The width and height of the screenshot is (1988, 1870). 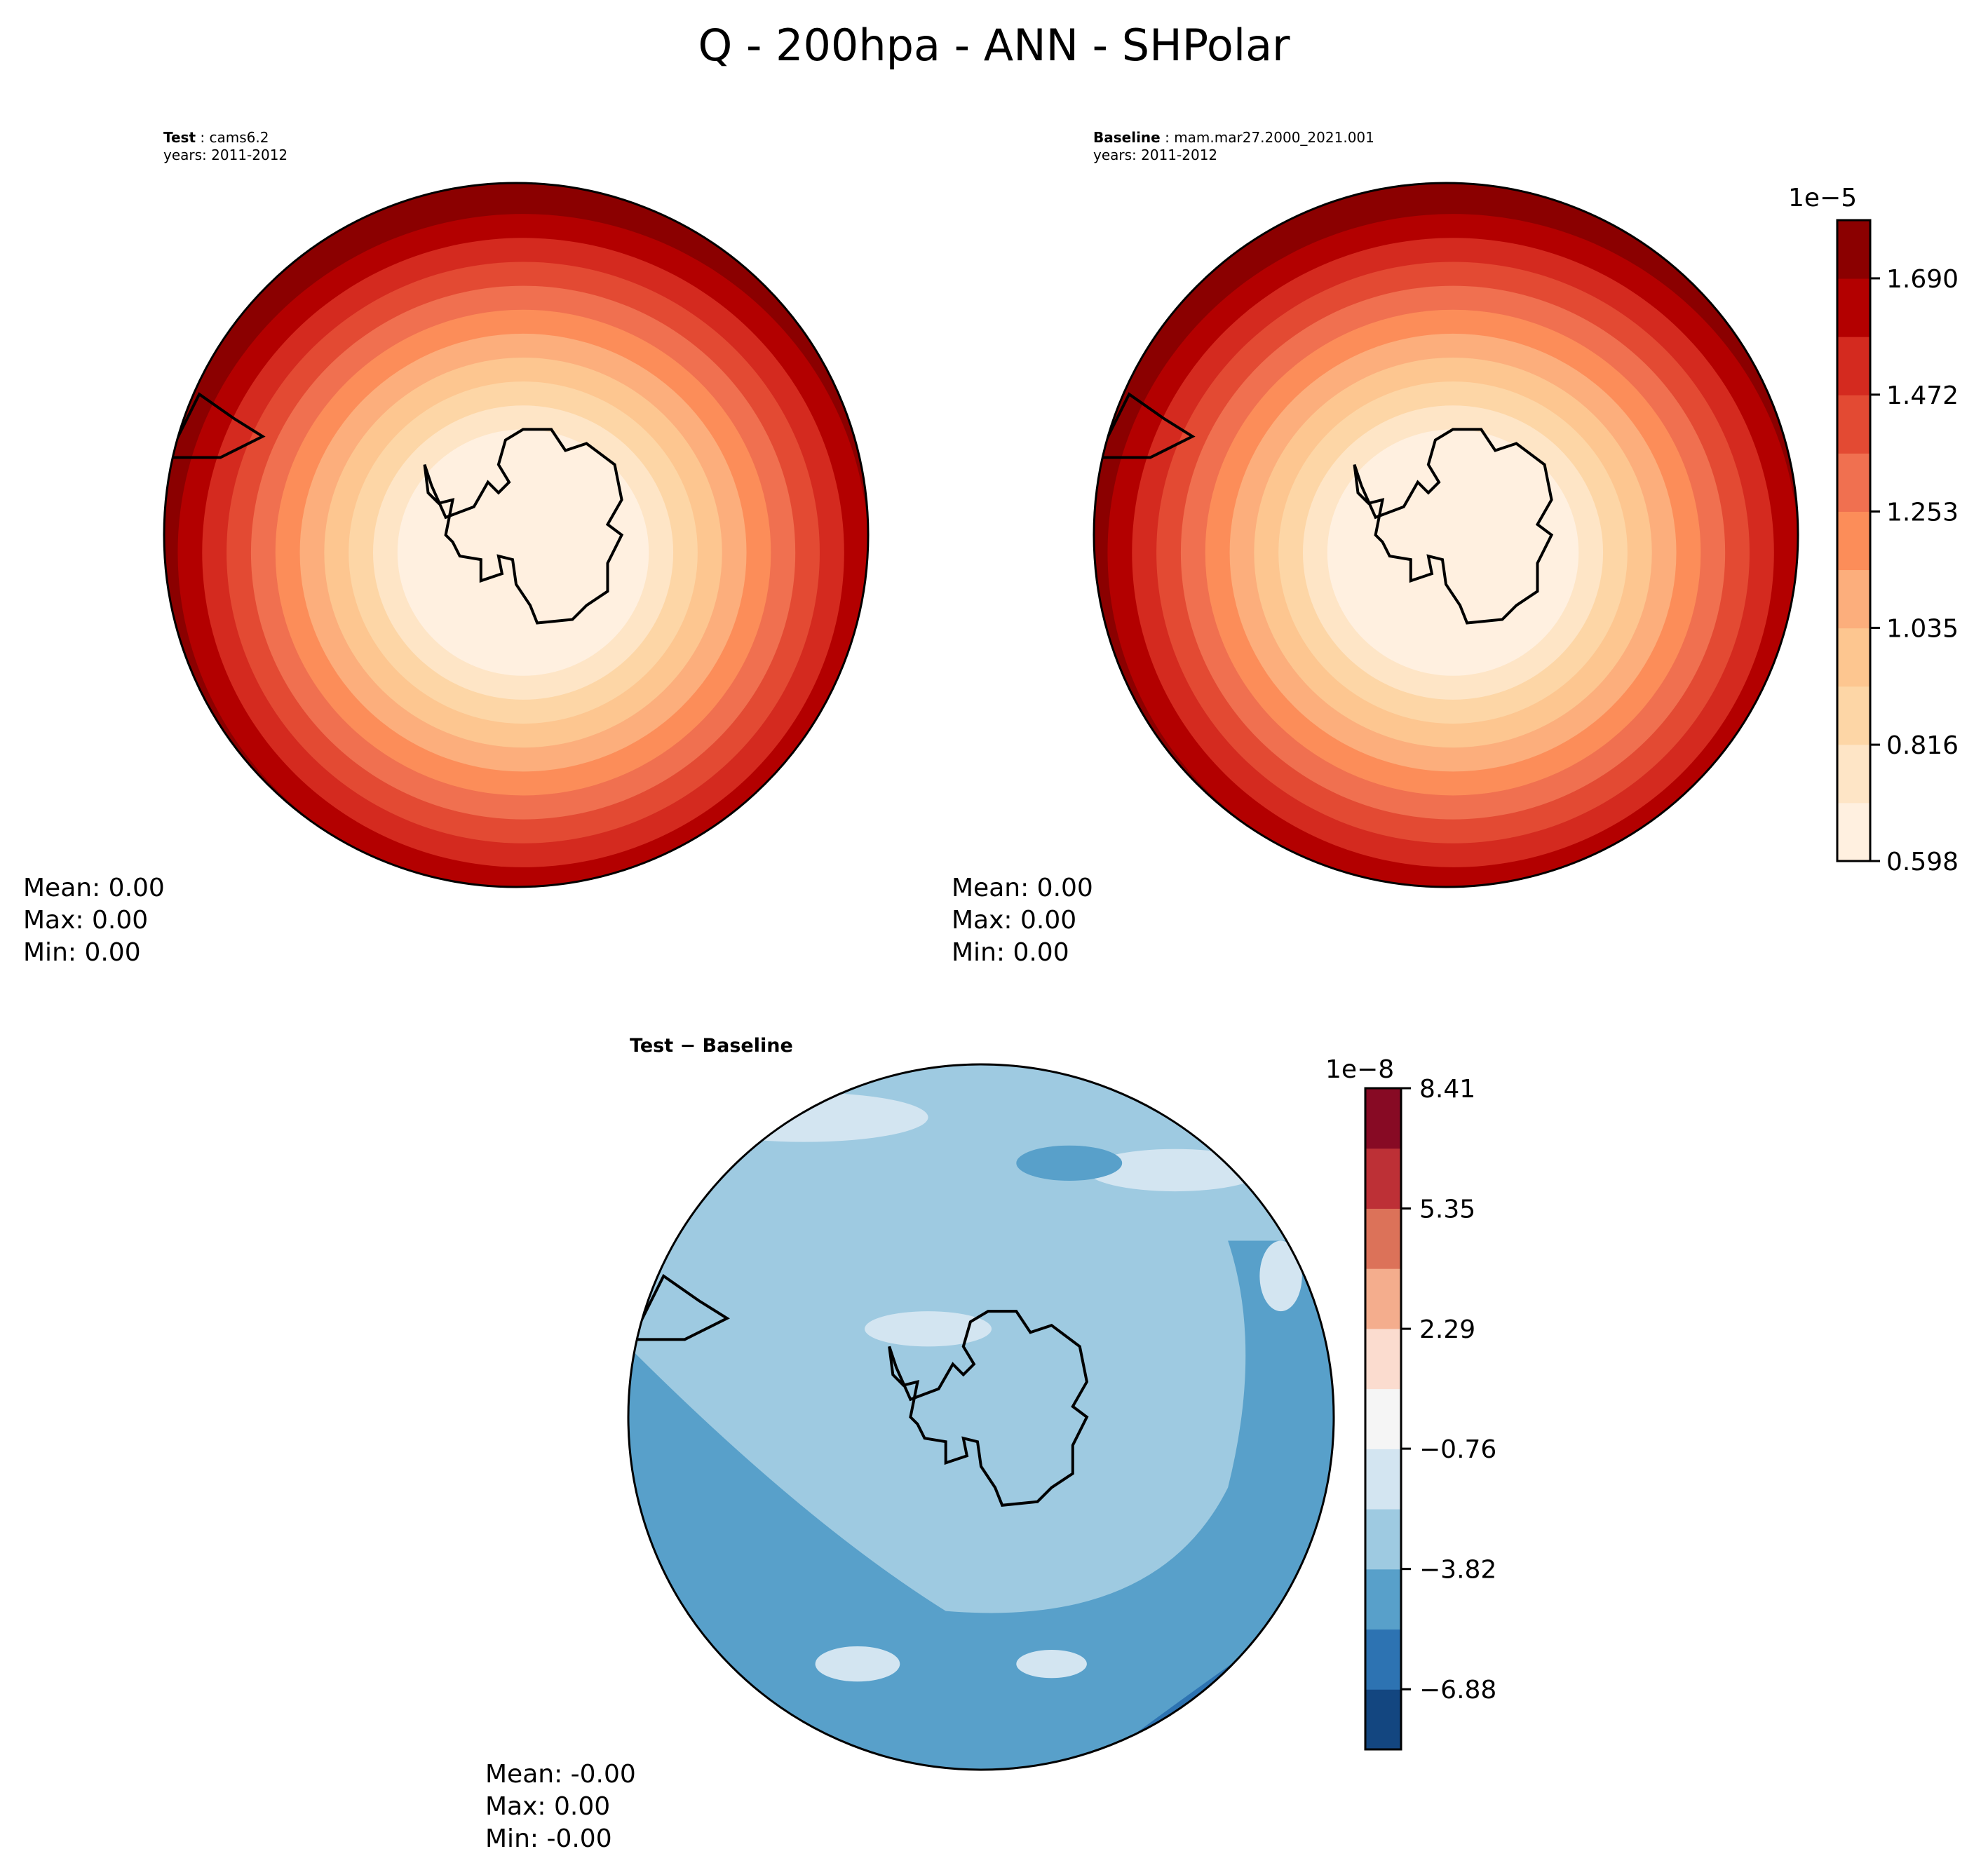 I want to click on baseline-min: Min: 0.00, so click(x=1011, y=952).